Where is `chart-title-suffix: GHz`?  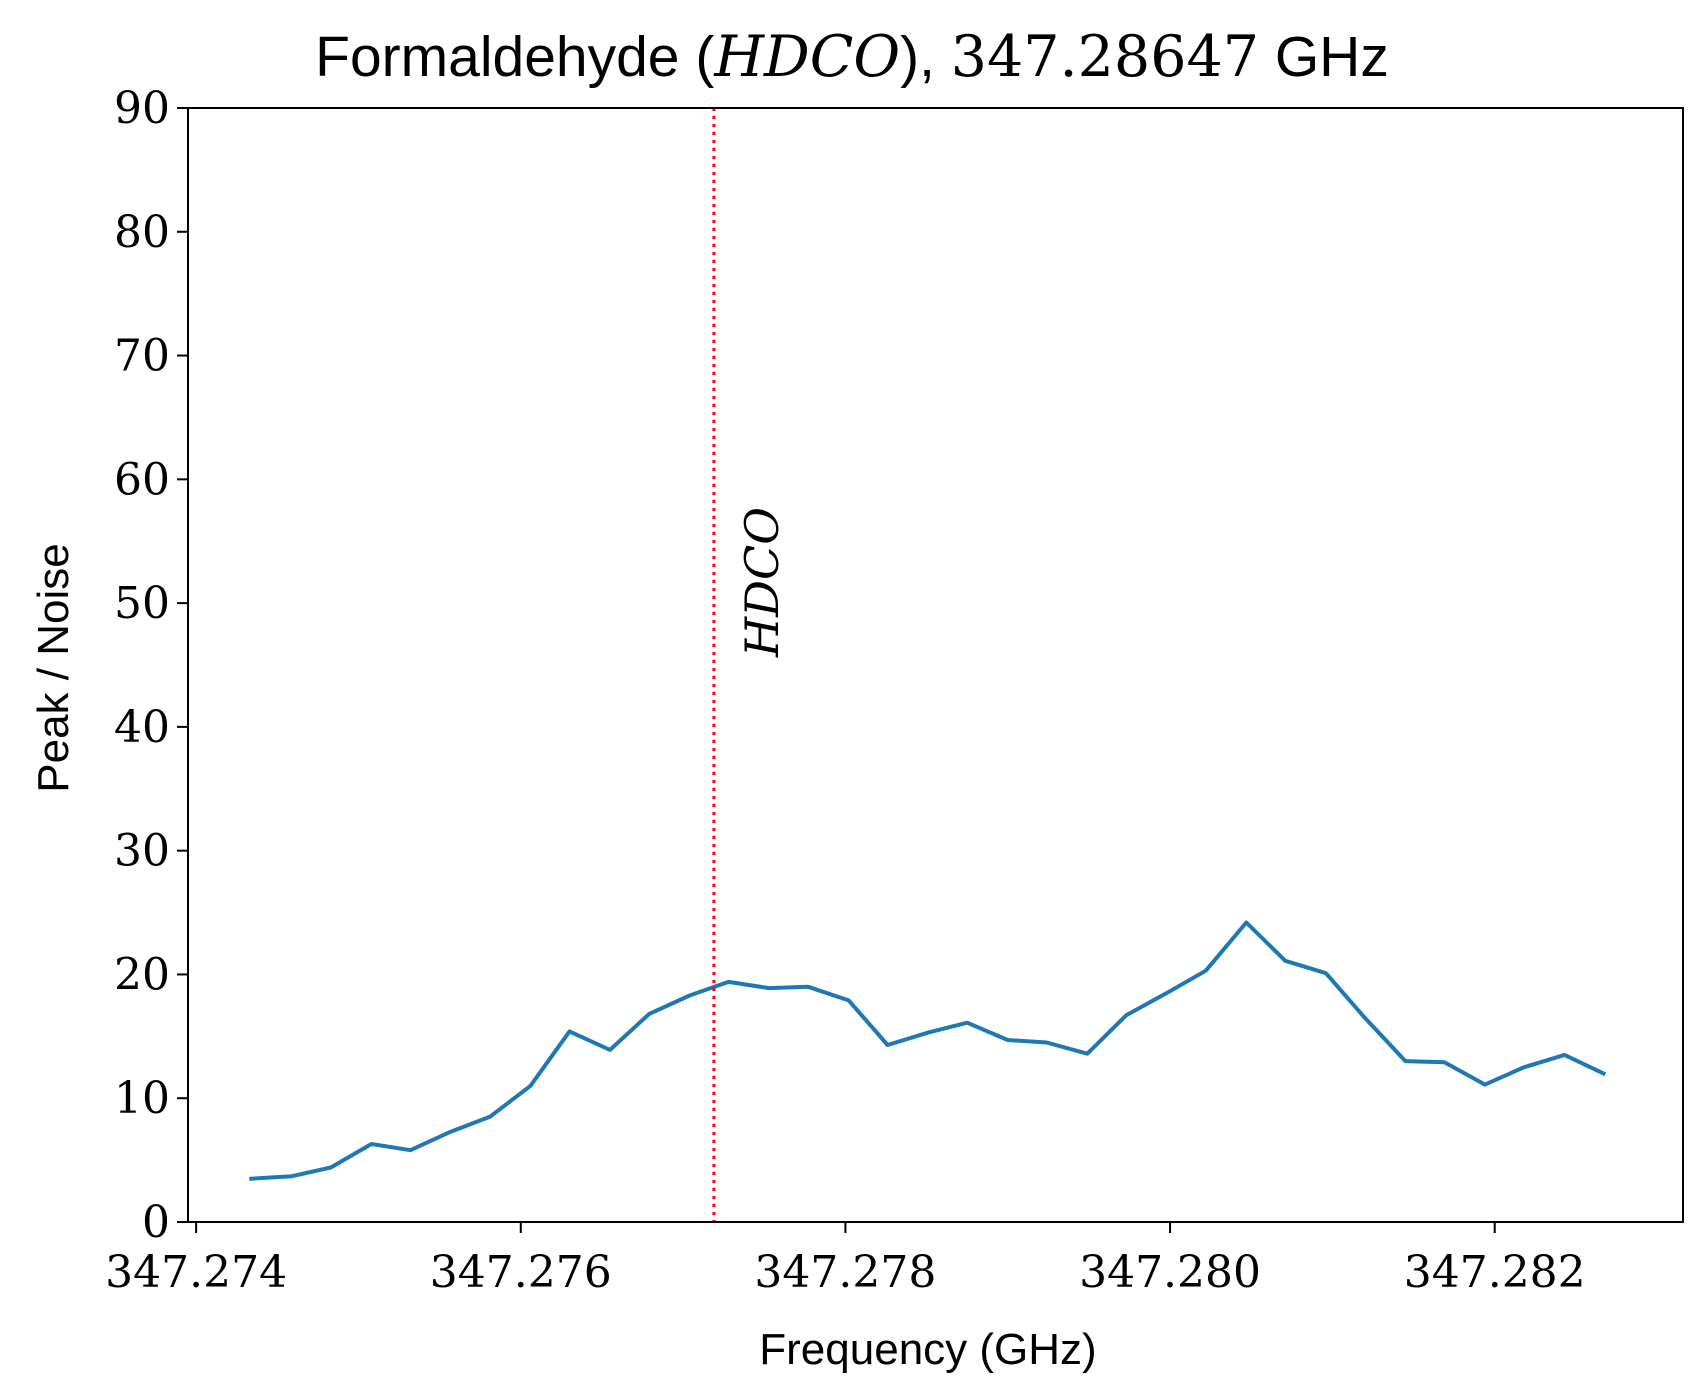 chart-title-suffix: GHz is located at coordinates (1324, 57).